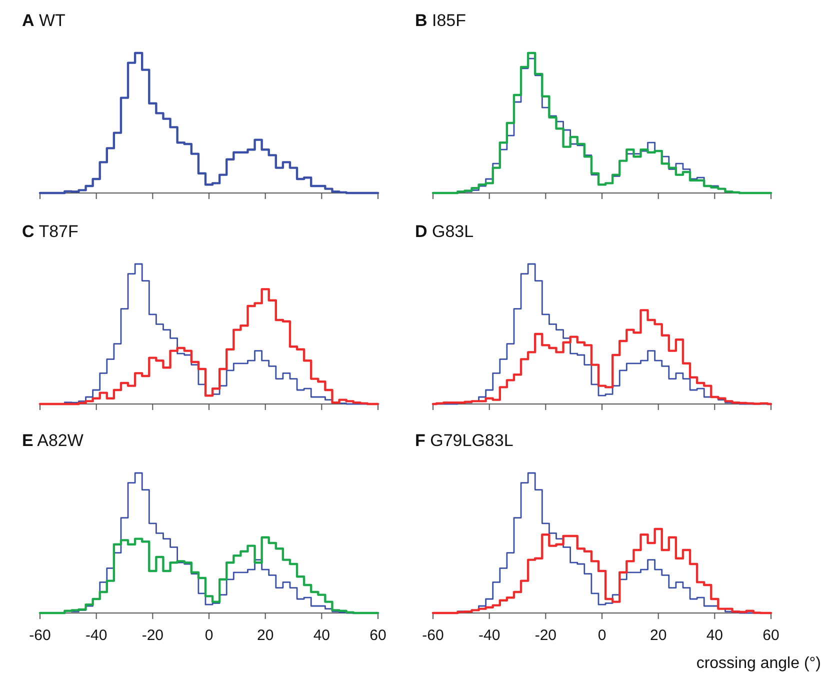  I want to click on chart-title: D G83L, so click(444, 231).